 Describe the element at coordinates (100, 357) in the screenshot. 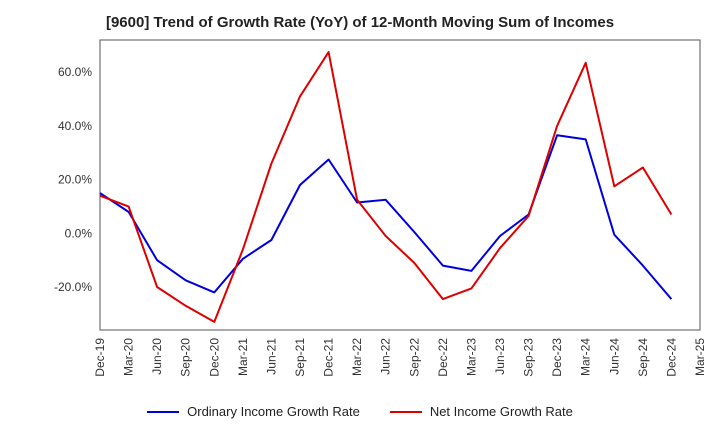

I see `x-tick-label: Dec-19` at that location.